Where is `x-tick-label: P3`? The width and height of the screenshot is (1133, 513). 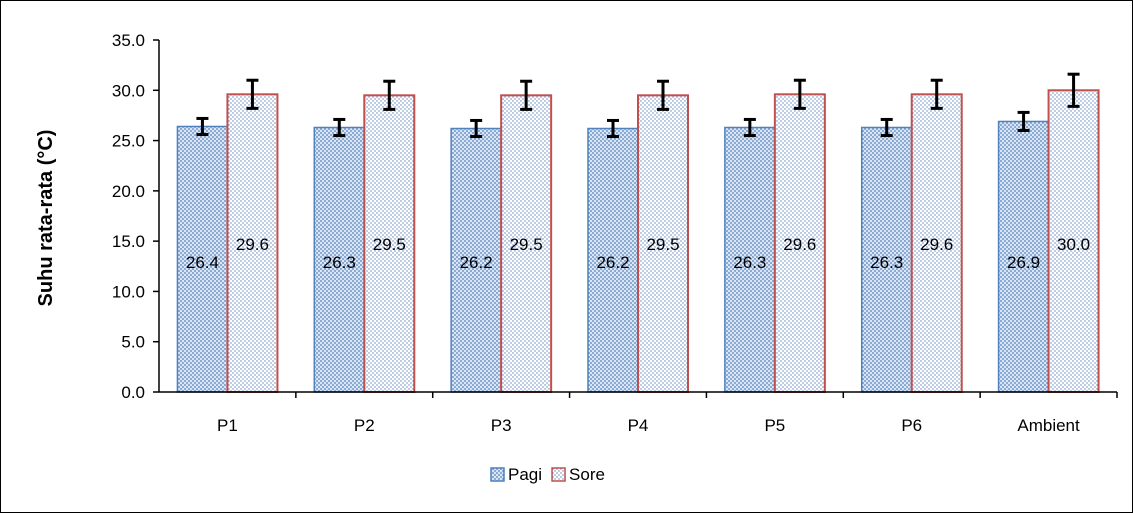
x-tick-label: P3 is located at coordinates (501, 425).